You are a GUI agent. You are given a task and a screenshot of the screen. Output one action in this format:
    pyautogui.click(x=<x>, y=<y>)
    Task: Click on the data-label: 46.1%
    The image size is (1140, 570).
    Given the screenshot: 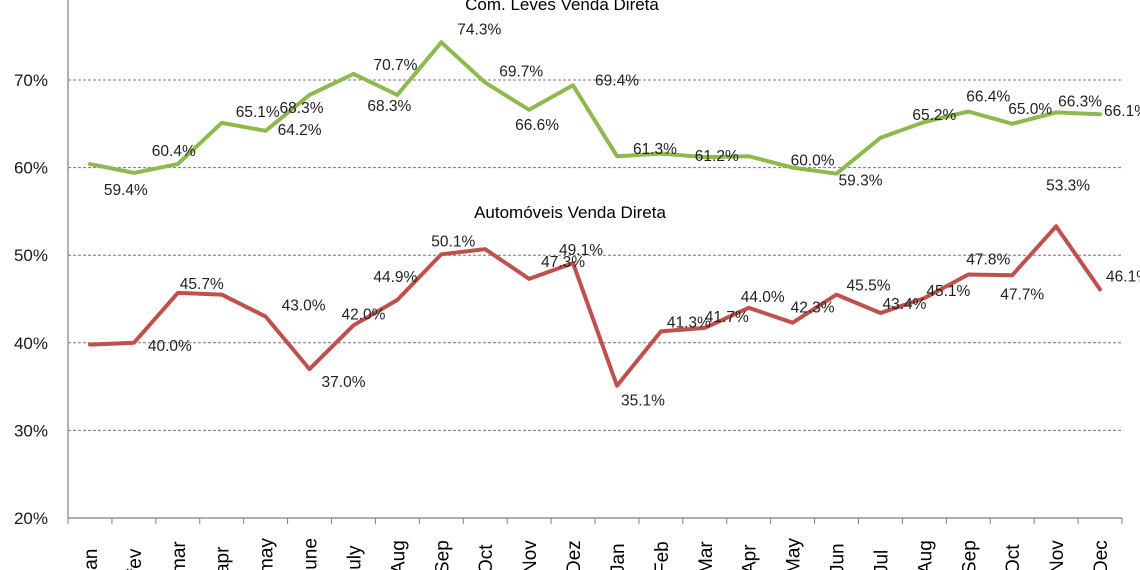 What is the action you would take?
    pyautogui.click(x=1123, y=276)
    